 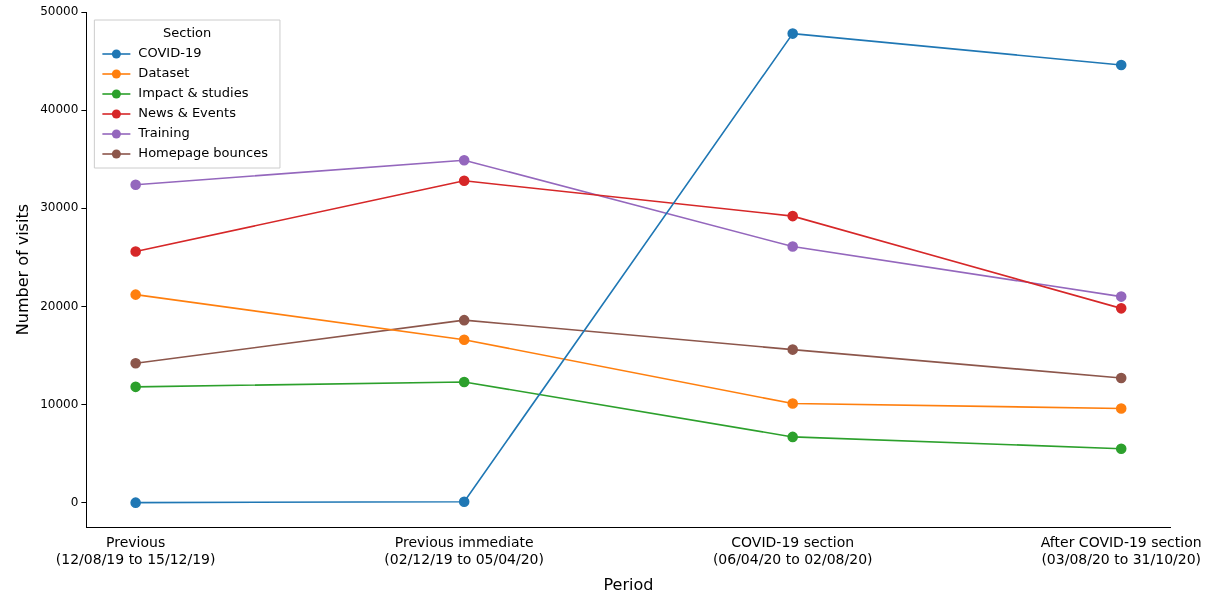 I want to click on x-tick-label: After COVID-19 section (03/08/20 to 31/10/20), so click(x=1121, y=551).